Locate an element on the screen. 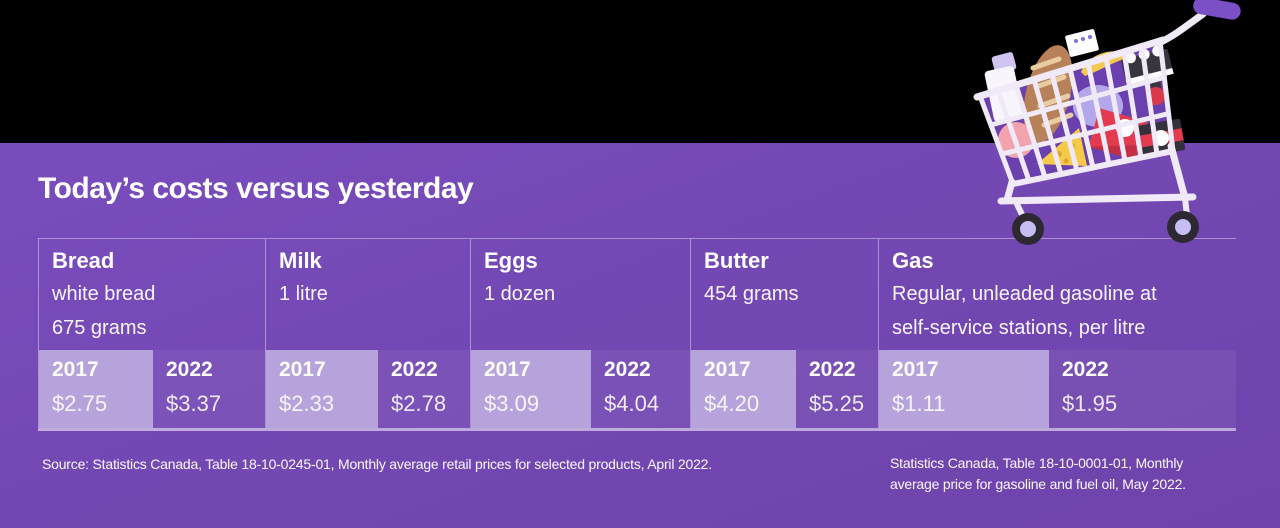  price-row: 2017 $2.75 2022 $3.37 is located at coordinates (152, 389).